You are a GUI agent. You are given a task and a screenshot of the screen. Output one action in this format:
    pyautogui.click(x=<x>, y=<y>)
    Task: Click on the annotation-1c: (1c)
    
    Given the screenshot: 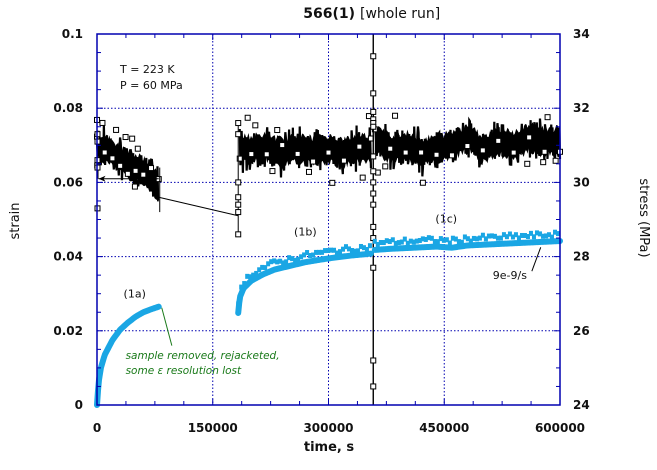 What is the action you would take?
    pyautogui.click(x=446, y=219)
    